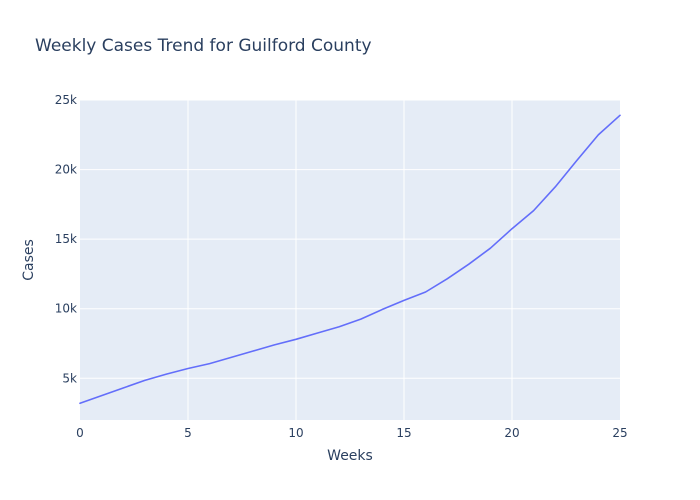  What do you see at coordinates (69, 378) in the screenshot?
I see `y-tick-label: 5k` at bounding box center [69, 378].